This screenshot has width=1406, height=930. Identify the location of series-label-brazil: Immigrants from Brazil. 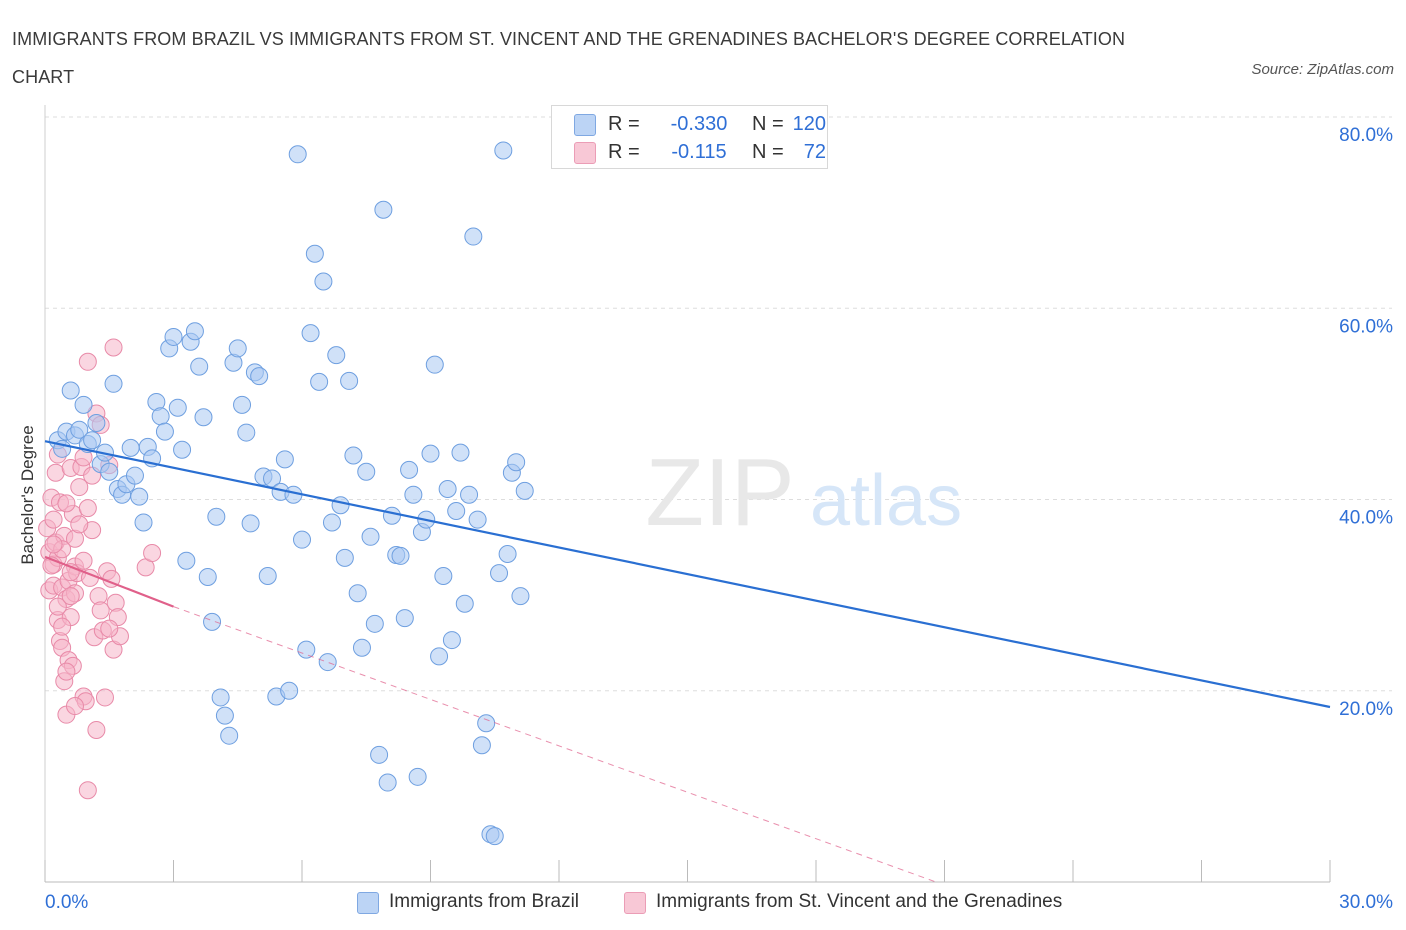
(484, 901).